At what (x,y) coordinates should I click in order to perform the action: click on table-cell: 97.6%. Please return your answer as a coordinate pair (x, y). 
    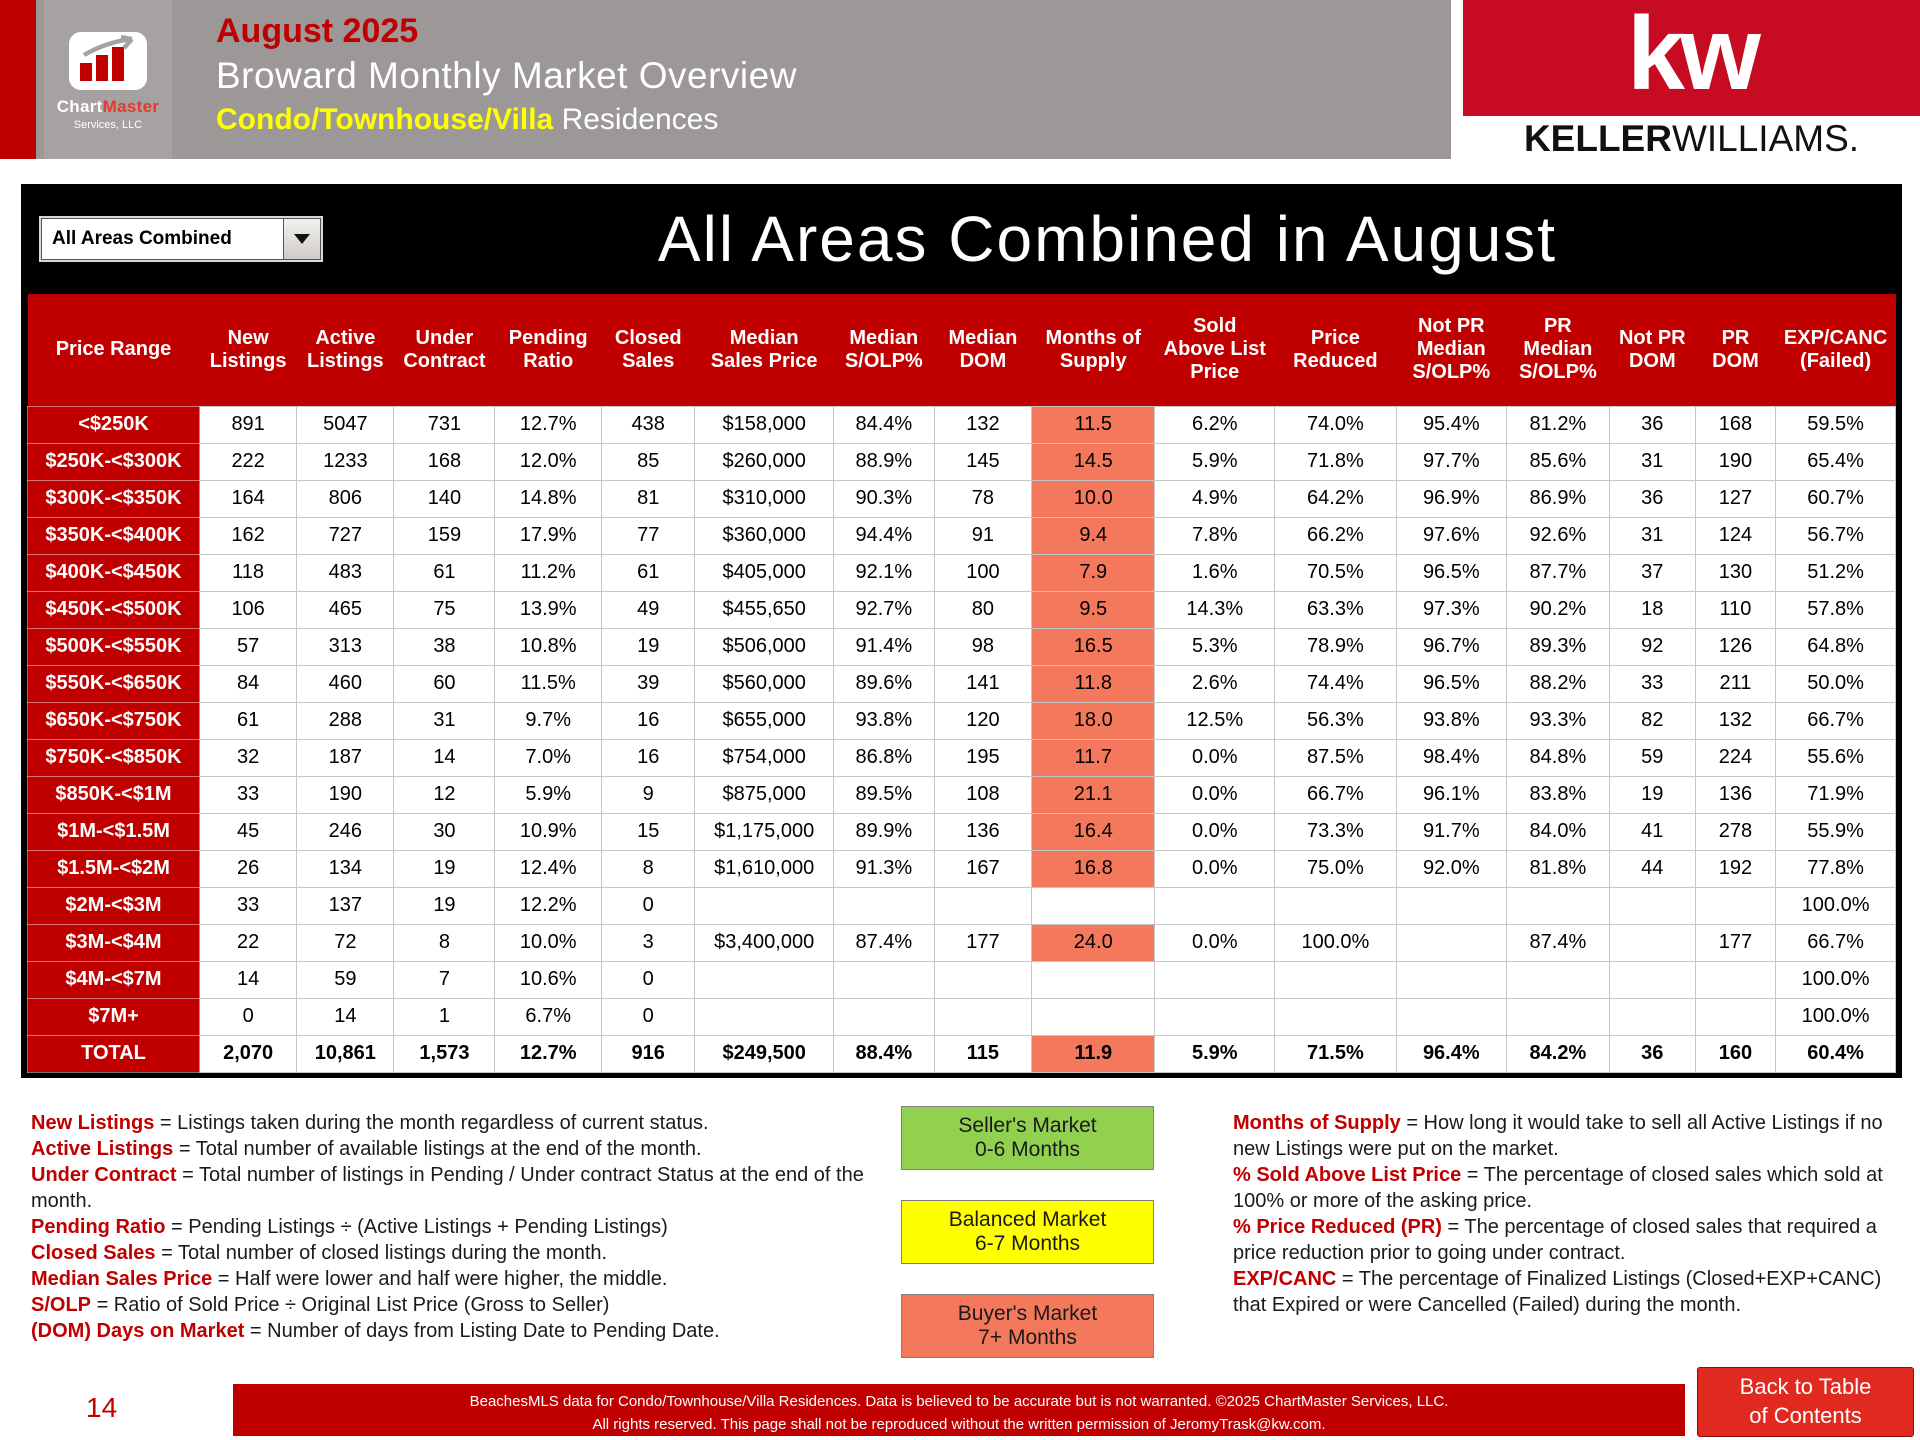
    Looking at the image, I should click on (1451, 535).